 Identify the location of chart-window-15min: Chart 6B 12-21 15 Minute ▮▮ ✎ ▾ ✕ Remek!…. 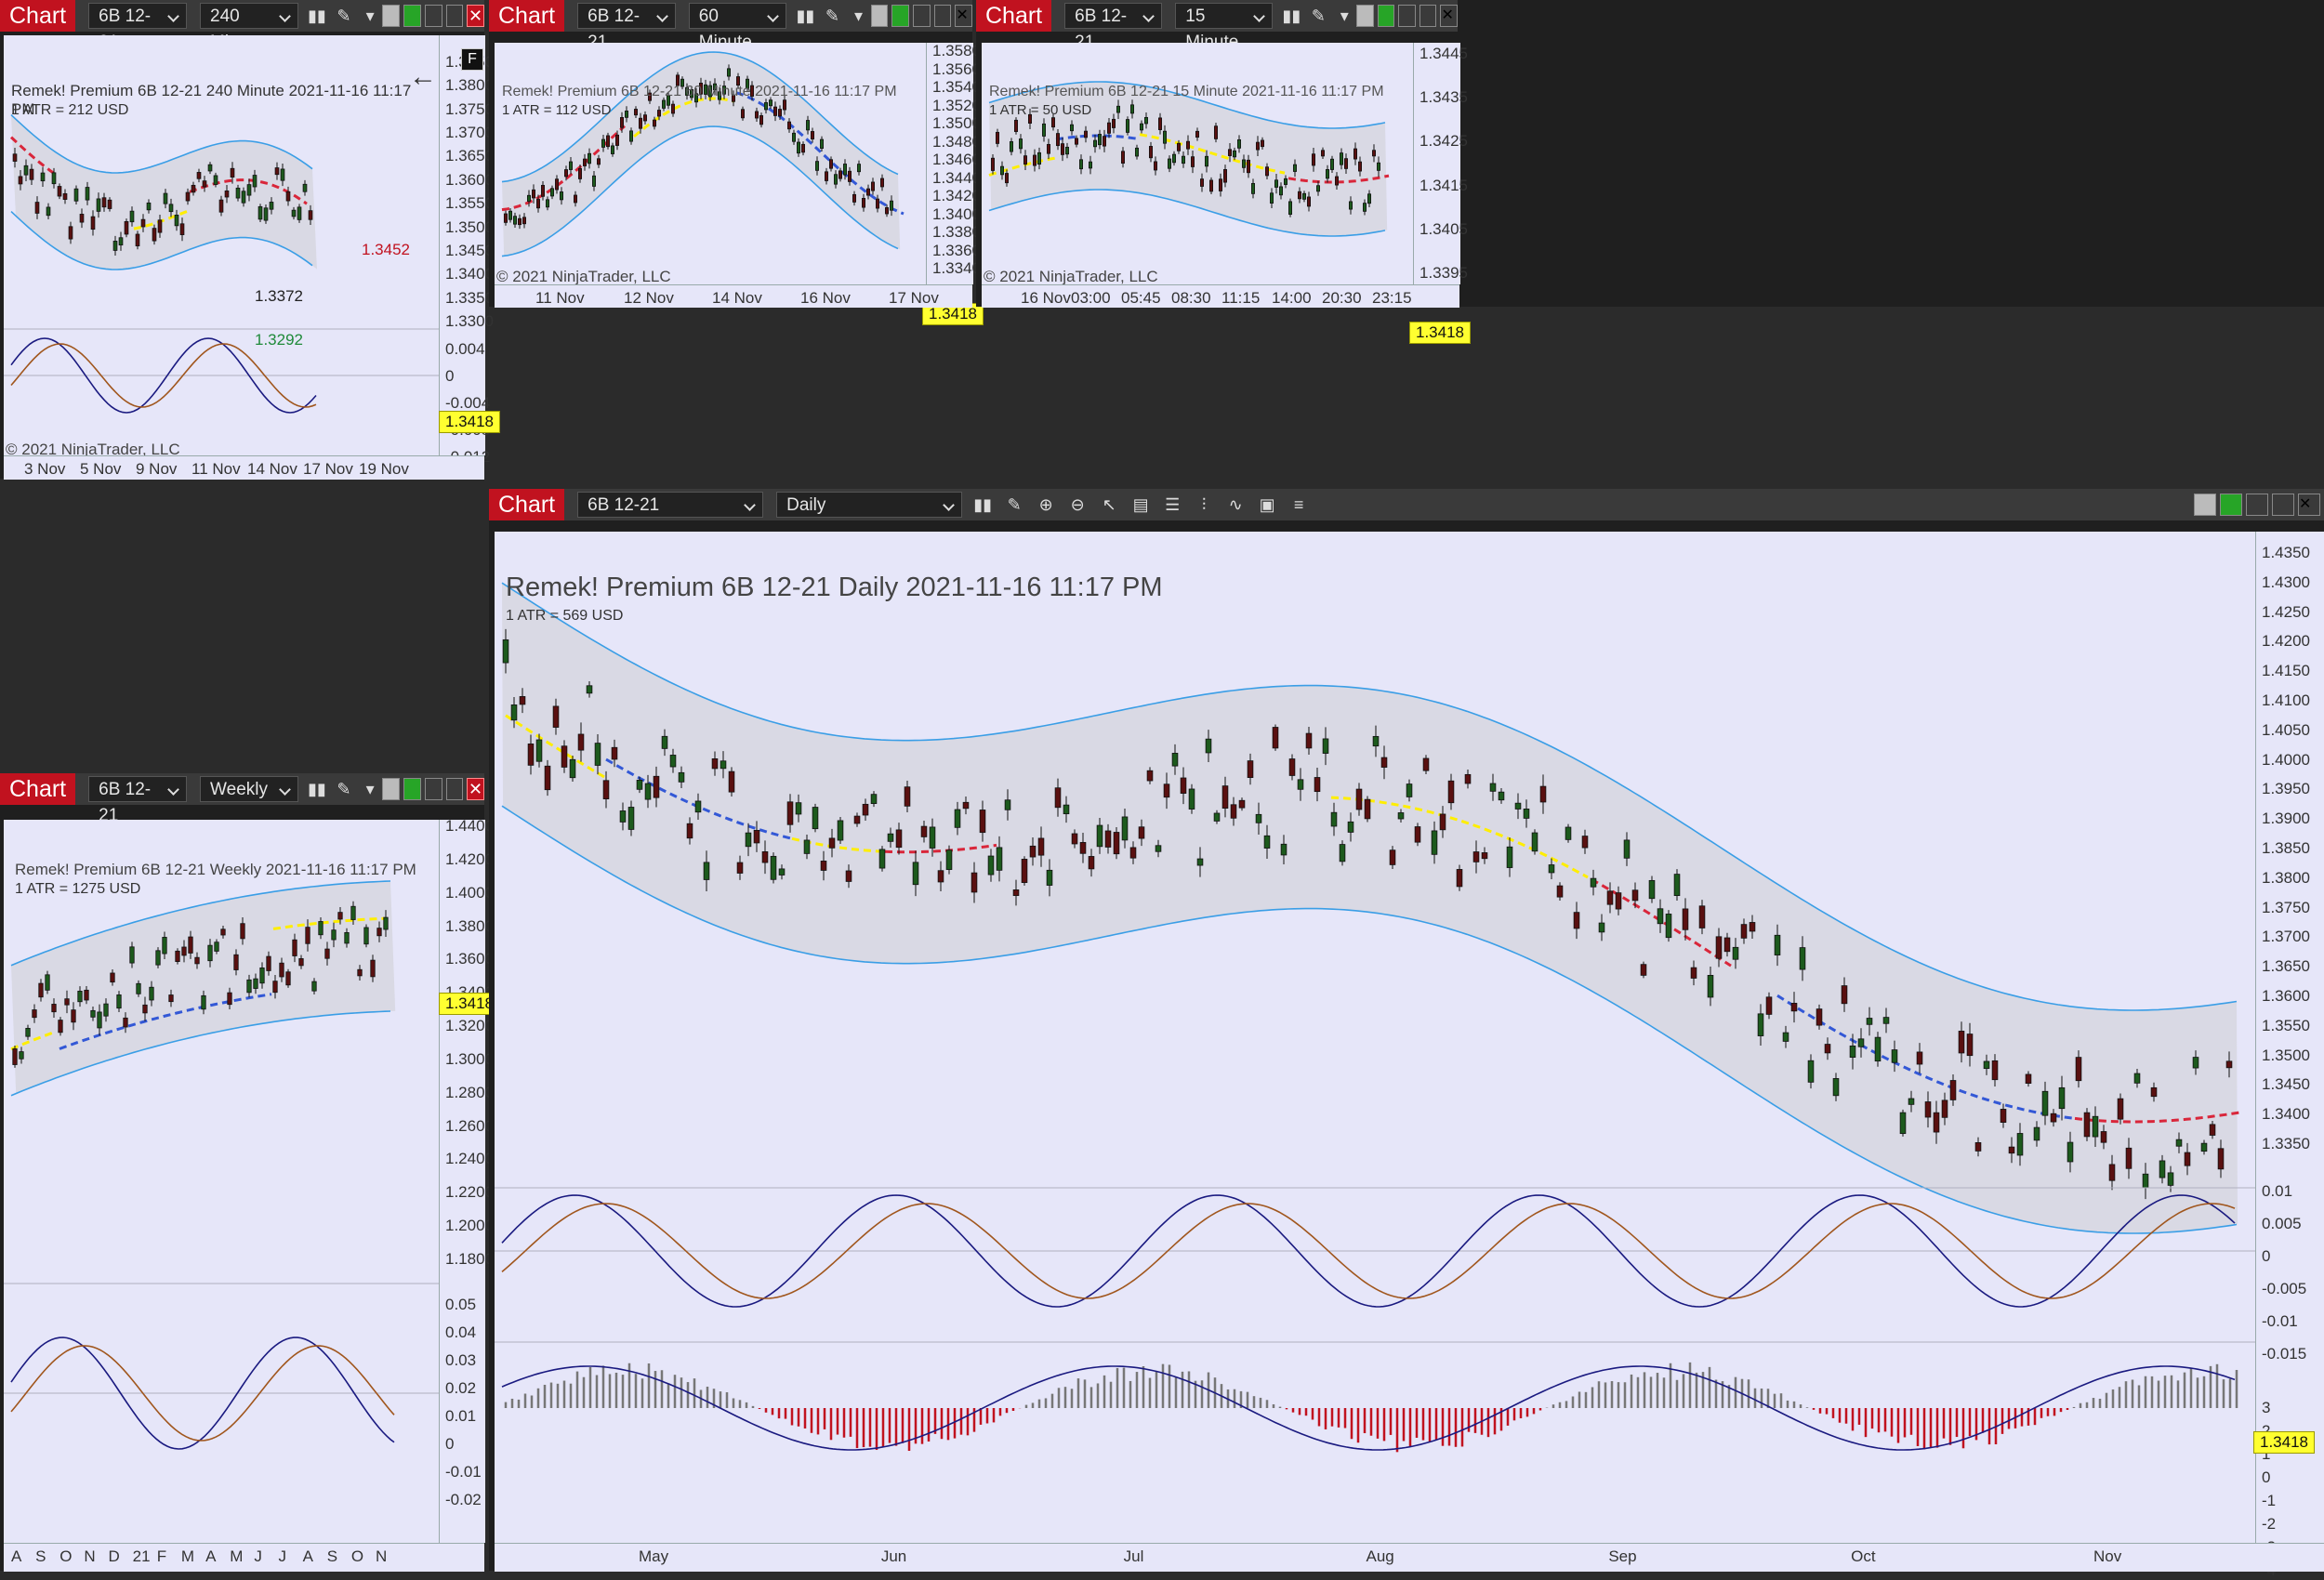
(1650, 172).